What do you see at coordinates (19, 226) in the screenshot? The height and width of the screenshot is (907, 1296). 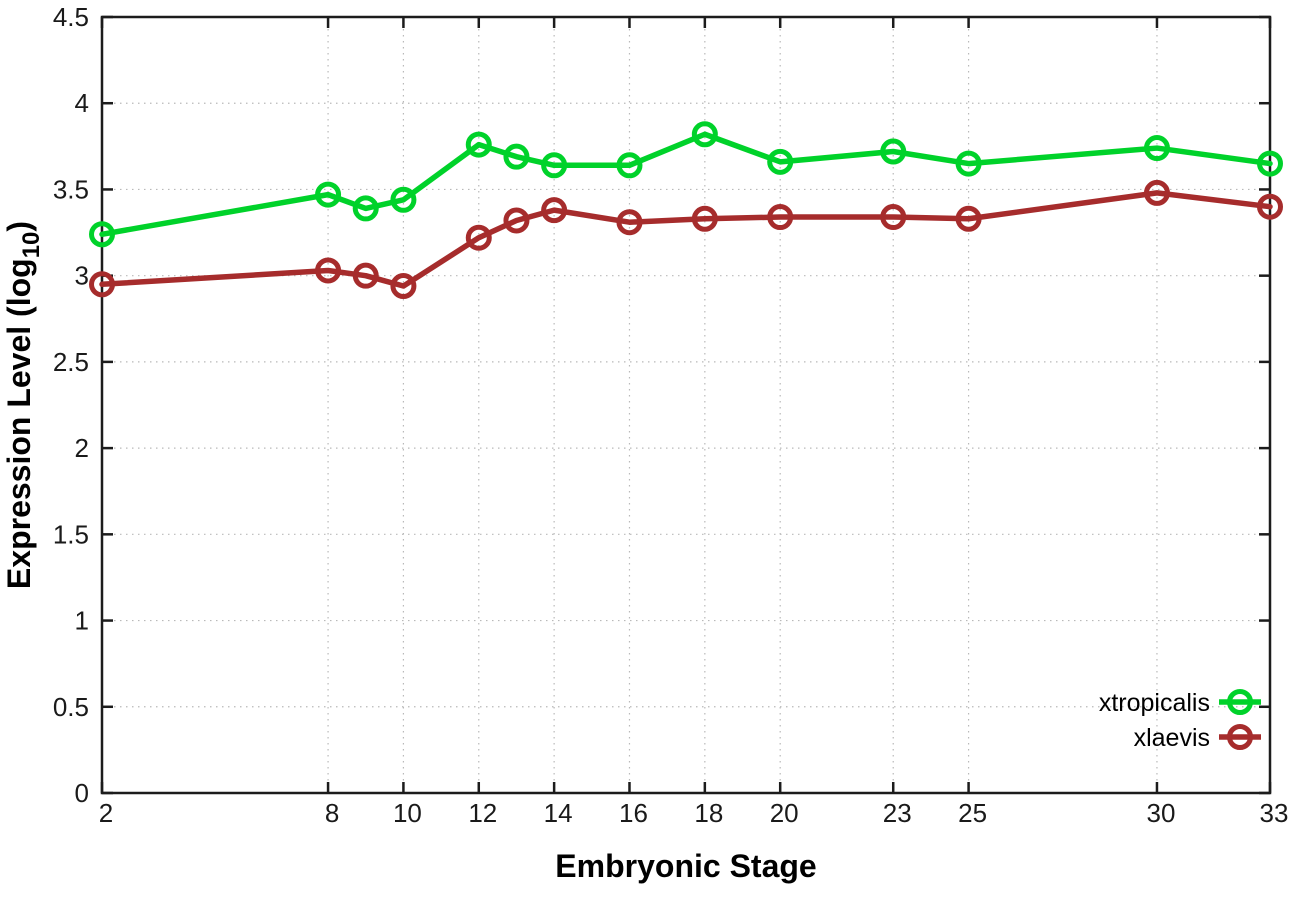 I see `y-axis-title-close: )` at bounding box center [19, 226].